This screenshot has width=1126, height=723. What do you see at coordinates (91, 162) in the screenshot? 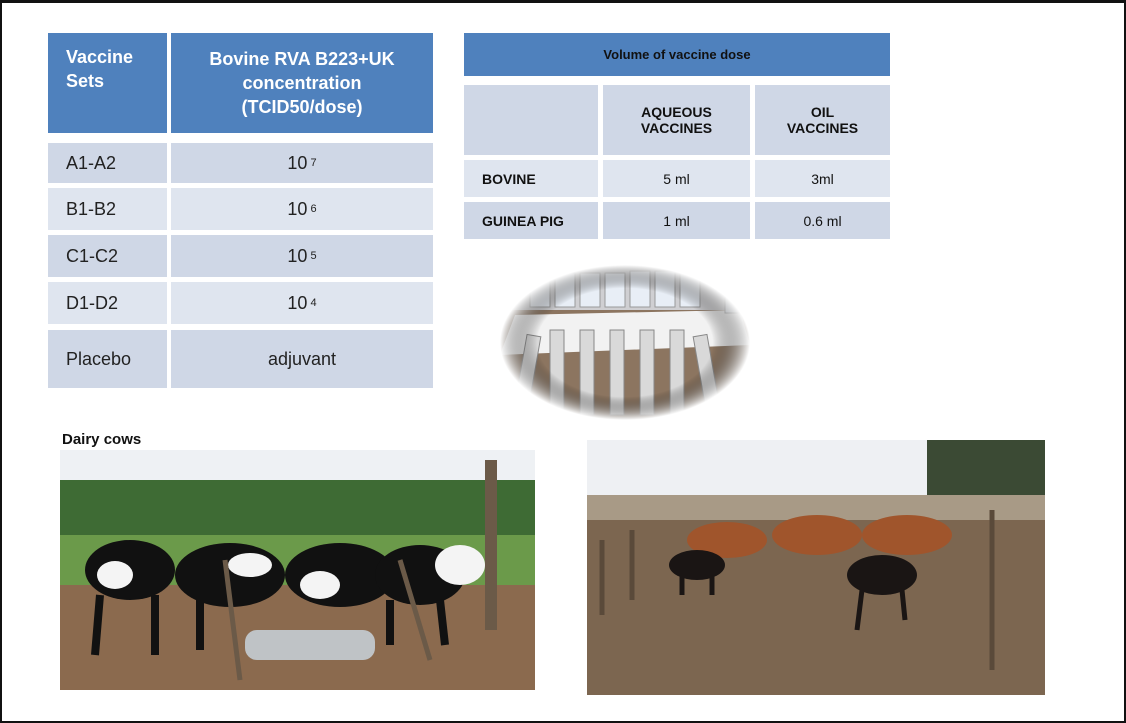
I see `cell-text: A1-A2` at bounding box center [91, 162].